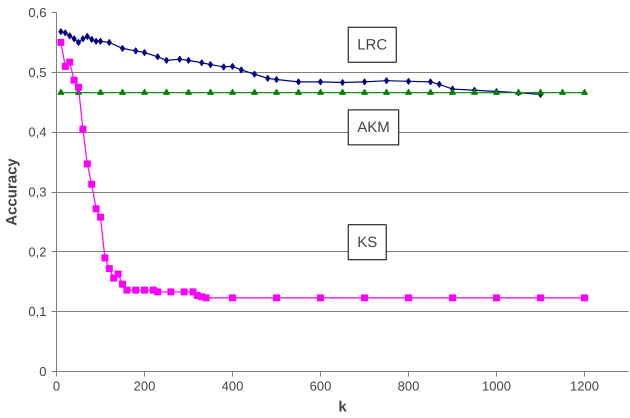 The height and width of the screenshot is (418, 630). Describe the element at coordinates (343, 407) in the screenshot. I see `x-axis-title: k` at that location.